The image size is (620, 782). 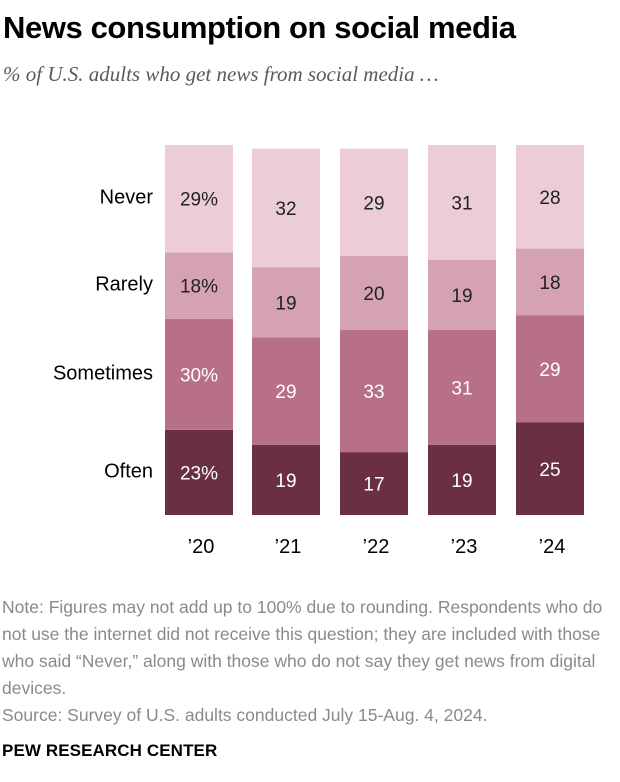 I want to click on data-label-rarely-2: 19, so click(x=285, y=303).